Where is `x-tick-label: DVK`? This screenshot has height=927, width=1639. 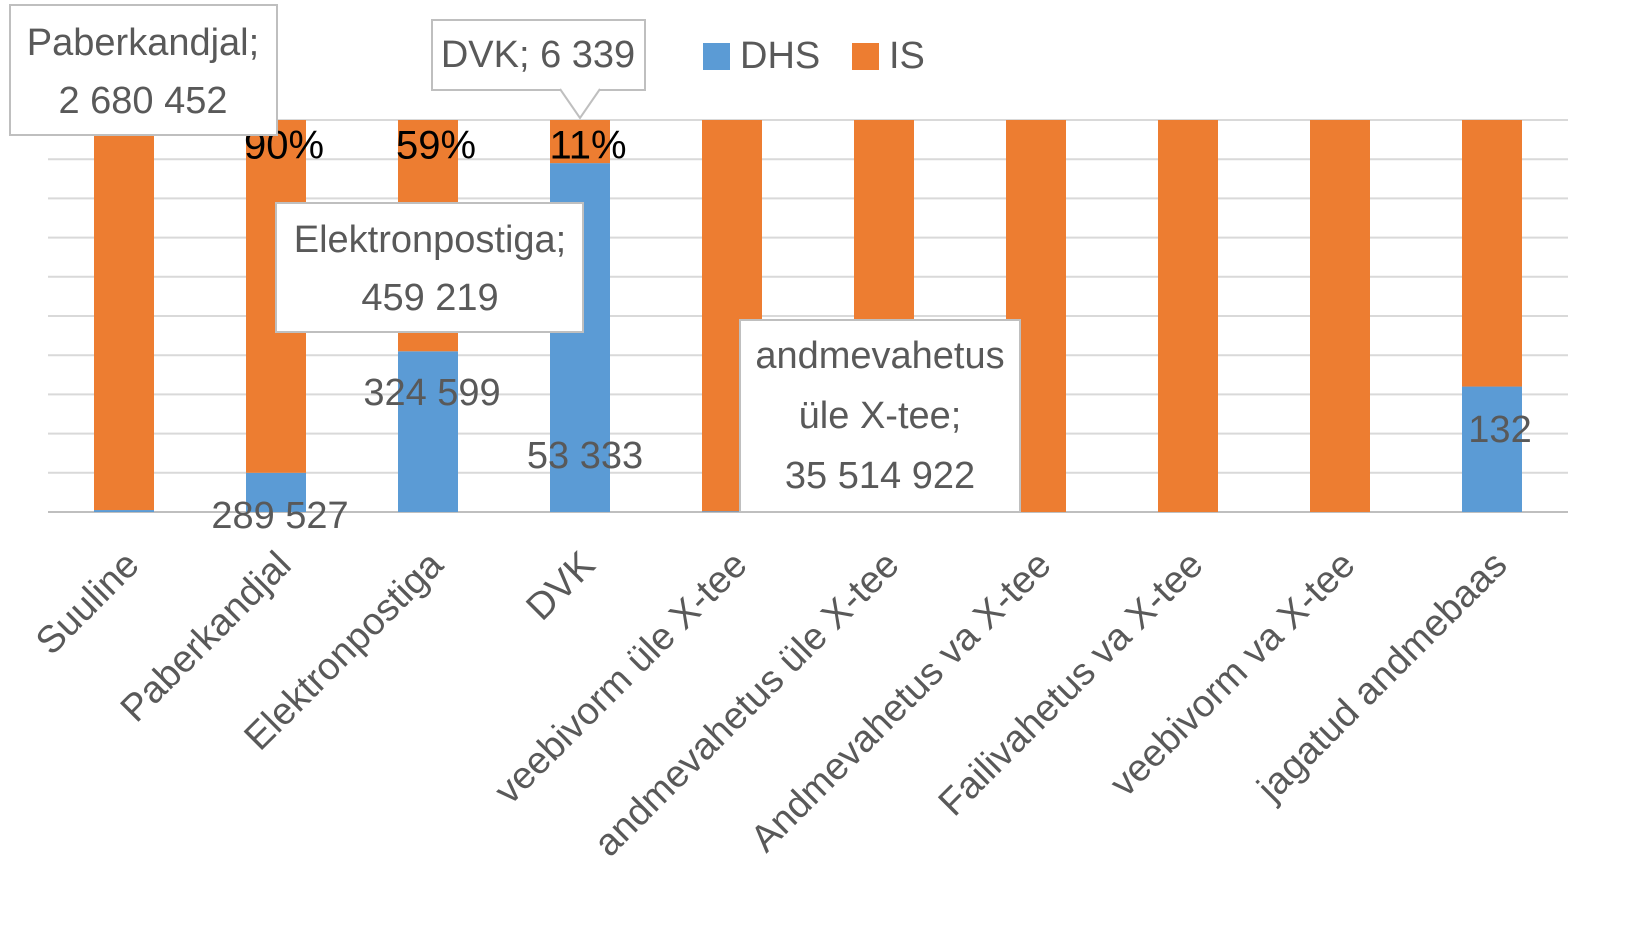 x-tick-label: DVK is located at coordinates (561, 586).